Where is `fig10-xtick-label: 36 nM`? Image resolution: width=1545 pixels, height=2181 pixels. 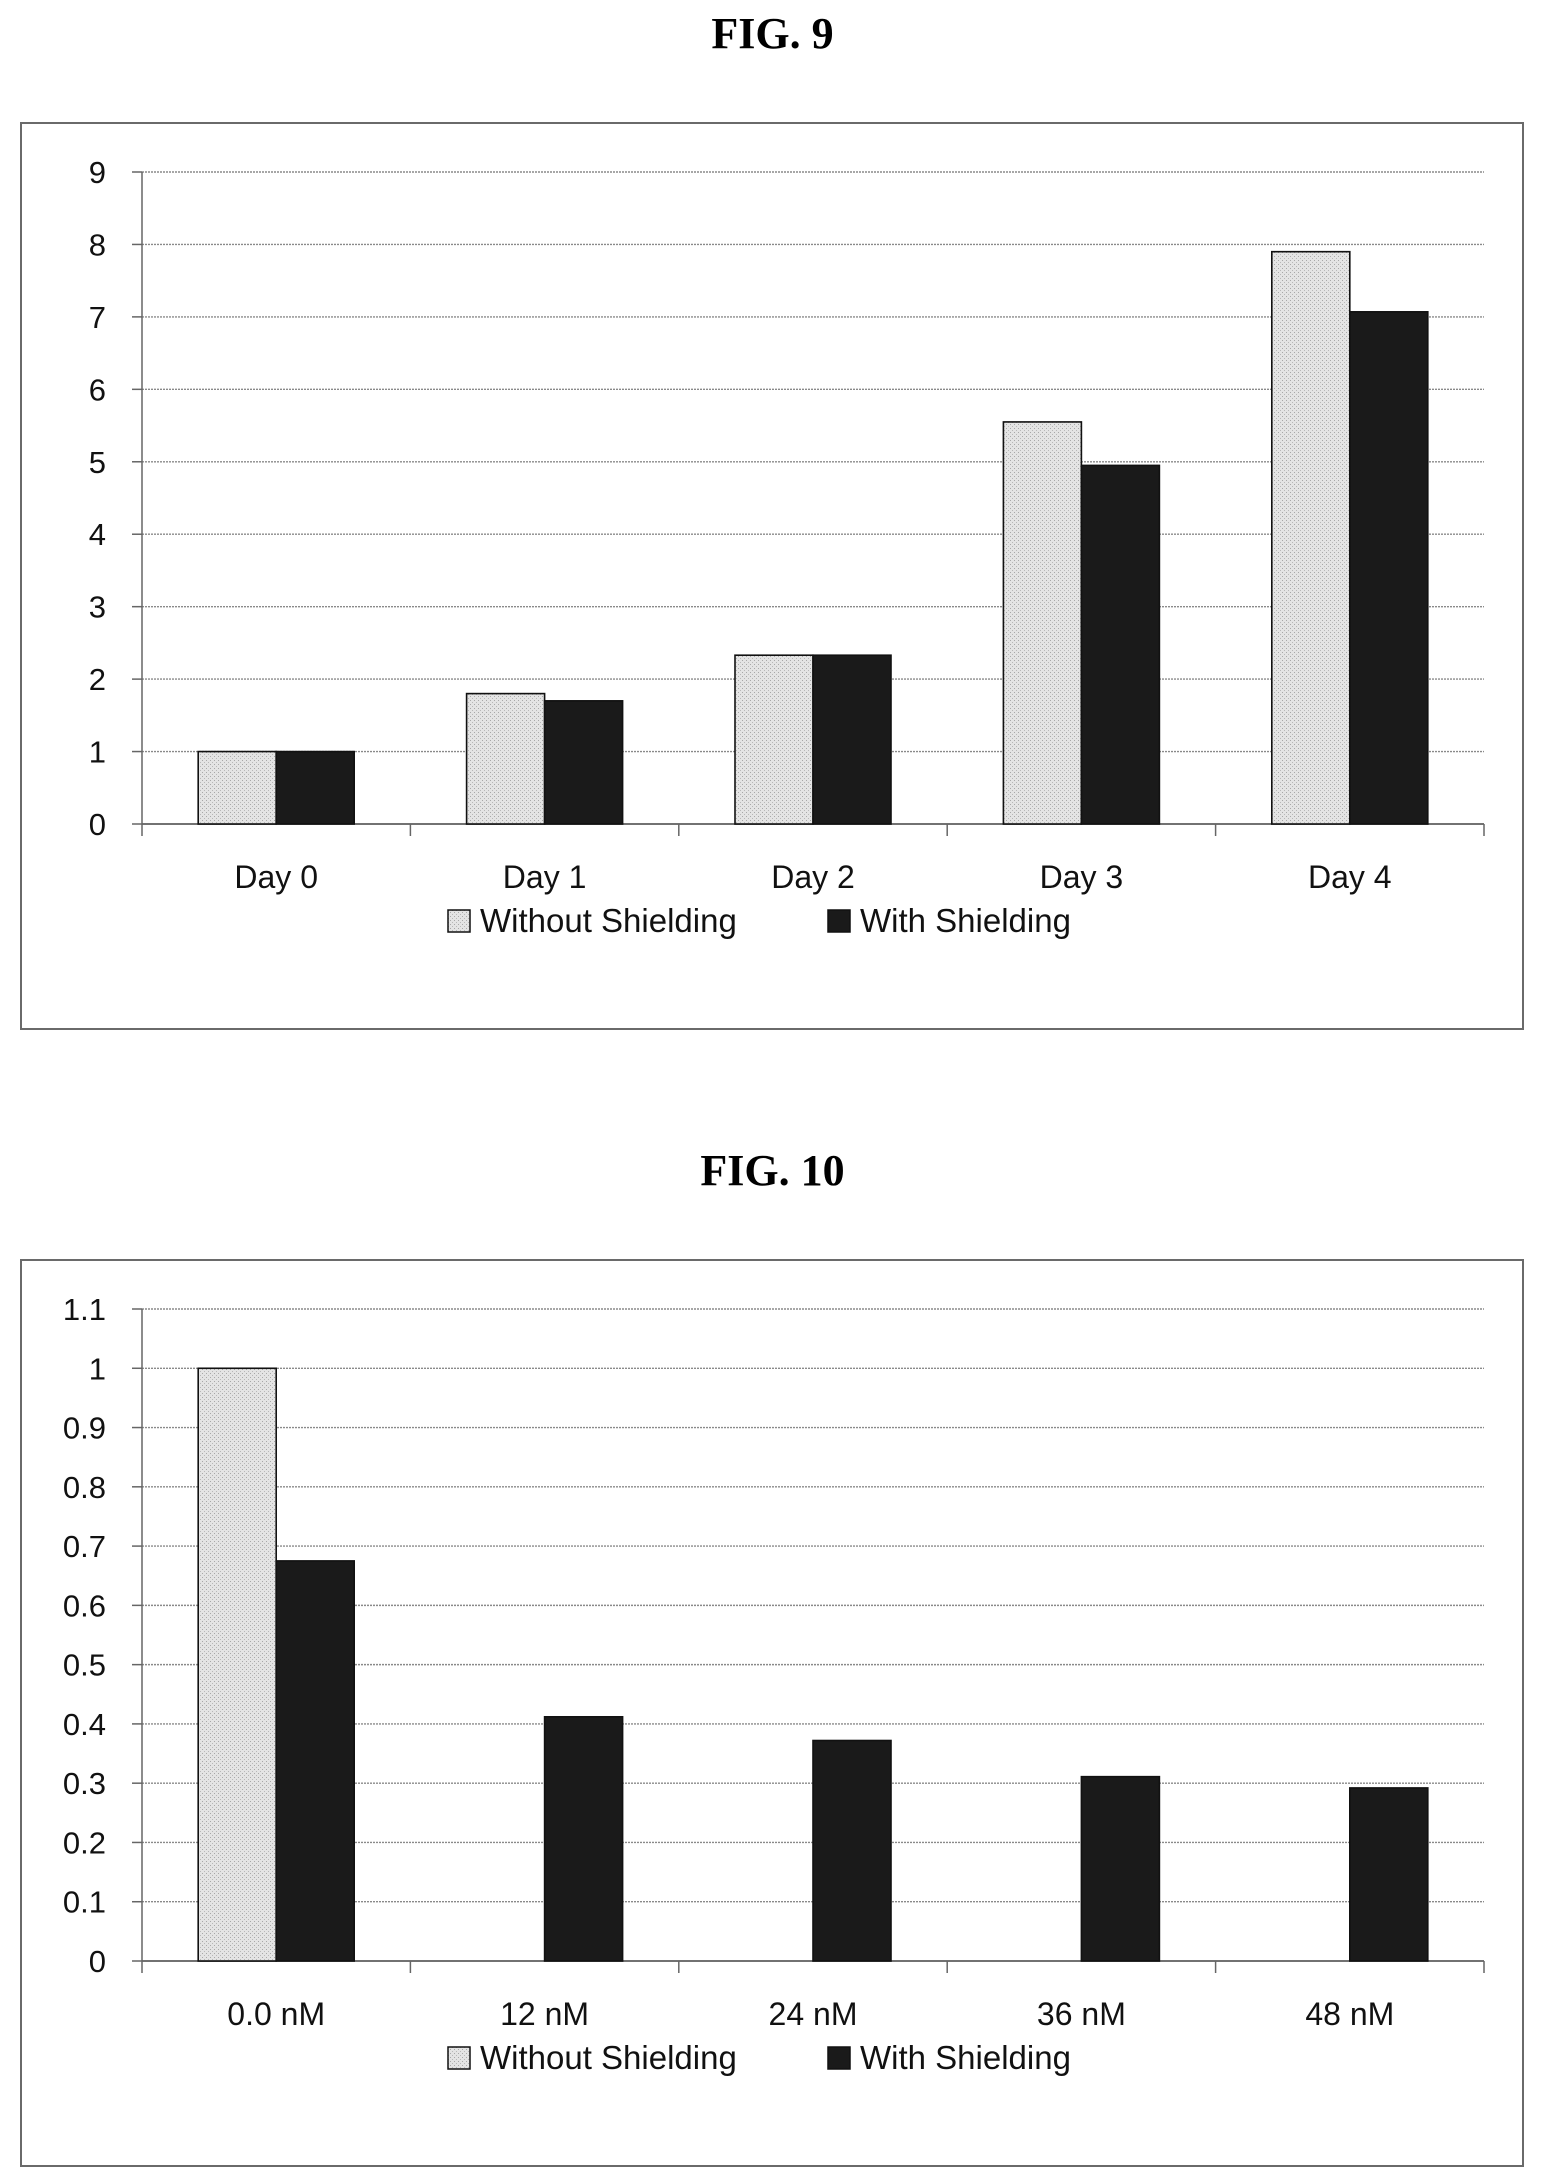 fig10-xtick-label: 36 nM is located at coordinates (1081, 2014).